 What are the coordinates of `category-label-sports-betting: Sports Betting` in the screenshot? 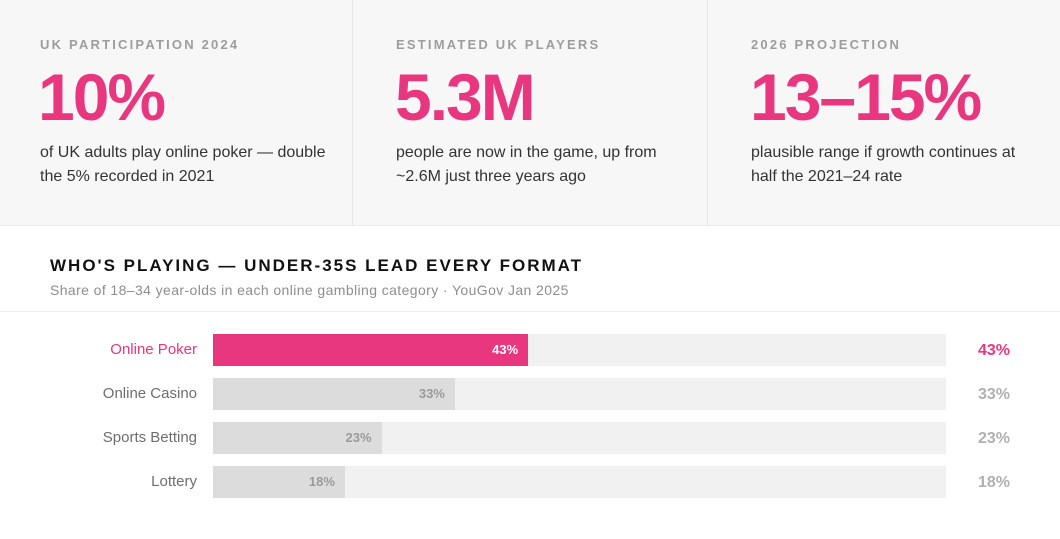 It's located at (149, 437).